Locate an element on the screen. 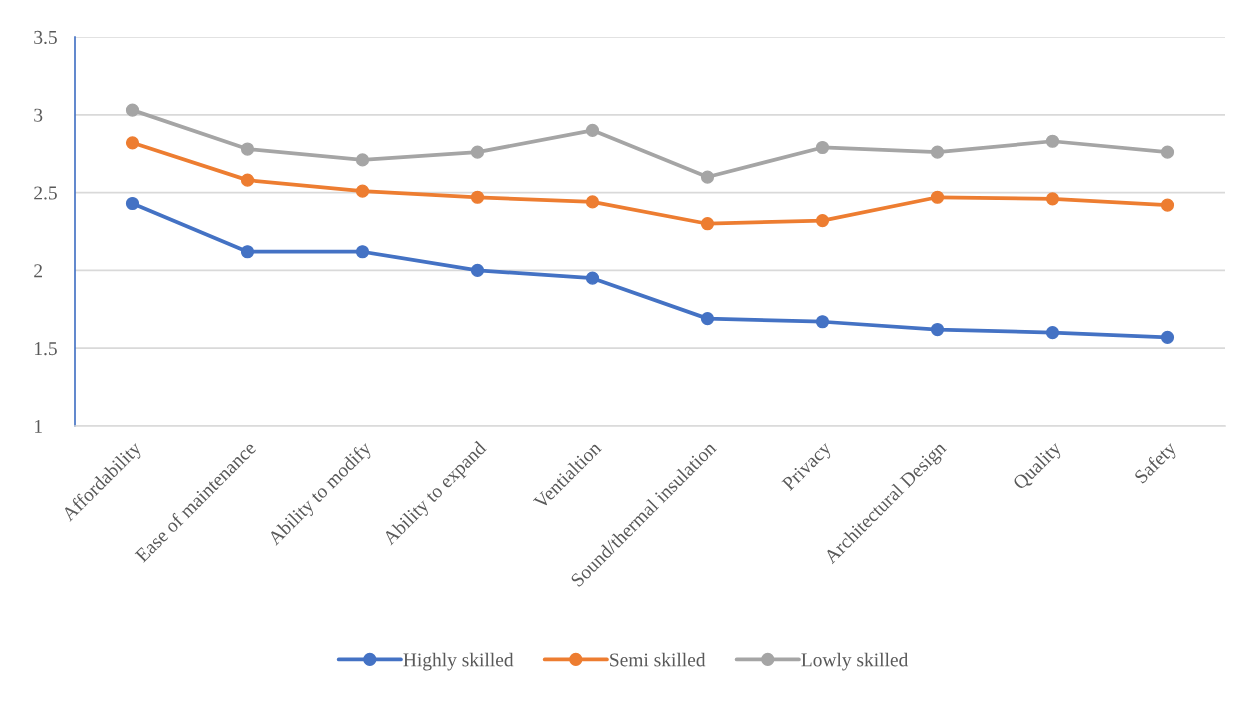 The height and width of the screenshot is (702, 1247). y-tick-label: 3.5 is located at coordinates (45, 37).